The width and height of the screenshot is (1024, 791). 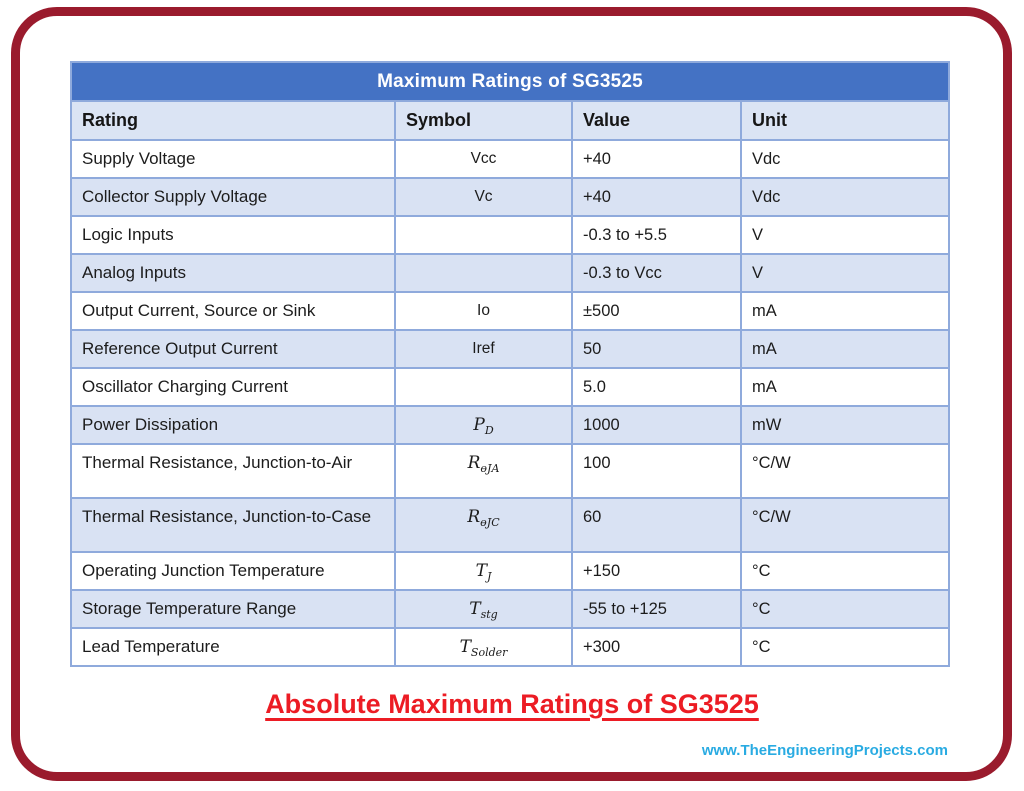 I want to click on rating-cell: Power Dissipation, so click(x=234, y=425).